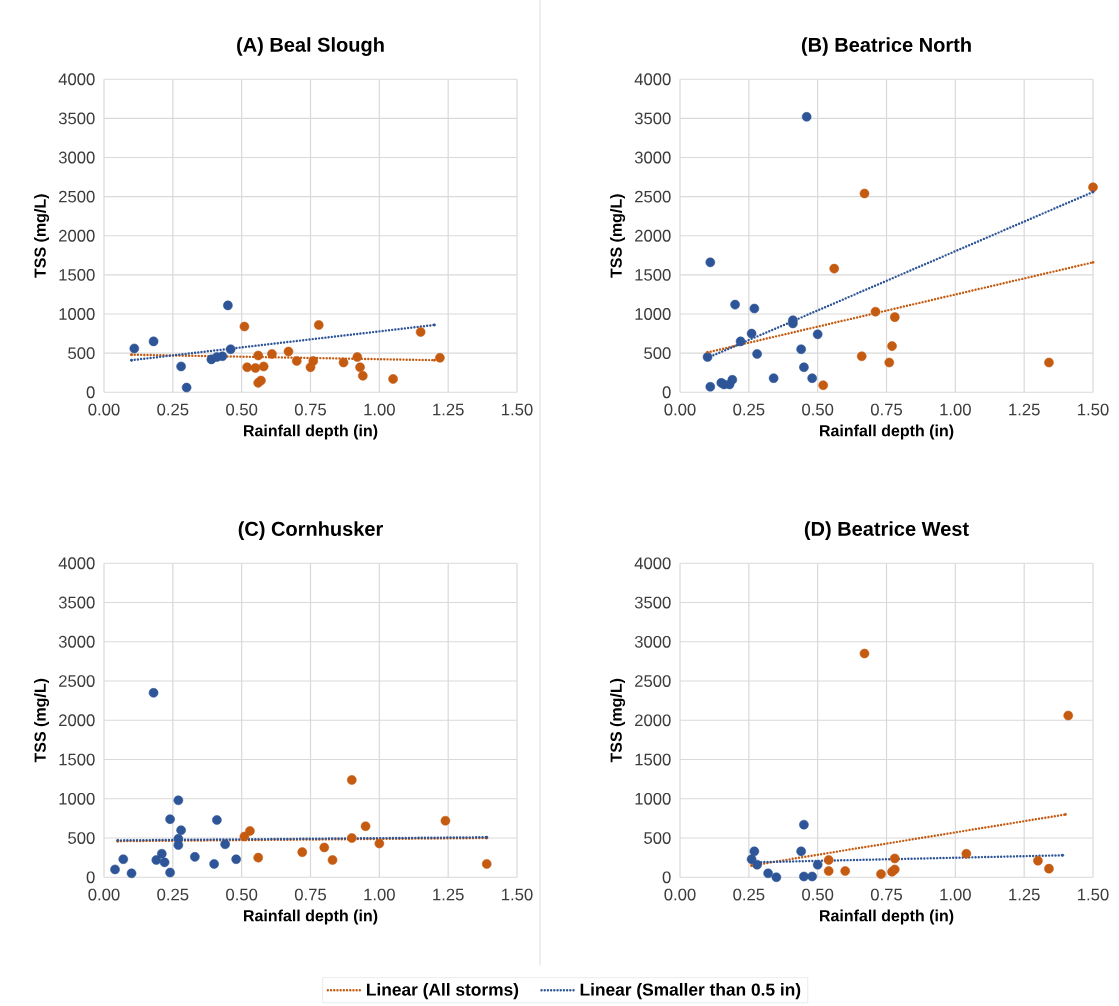 The width and height of the screenshot is (1119, 1006). Describe the element at coordinates (443, 991) in the screenshot. I see `legend-label: Linear (All storms)` at that location.